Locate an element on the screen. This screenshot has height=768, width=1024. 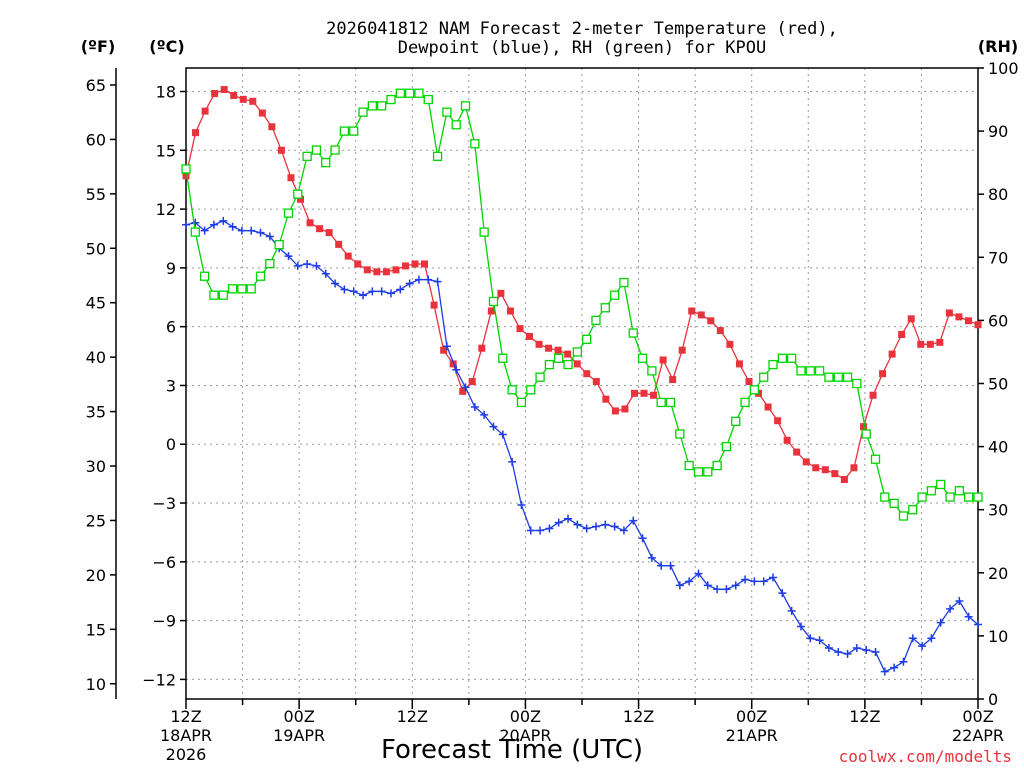
rh-tick-label: 100 is located at coordinates (1003, 68).